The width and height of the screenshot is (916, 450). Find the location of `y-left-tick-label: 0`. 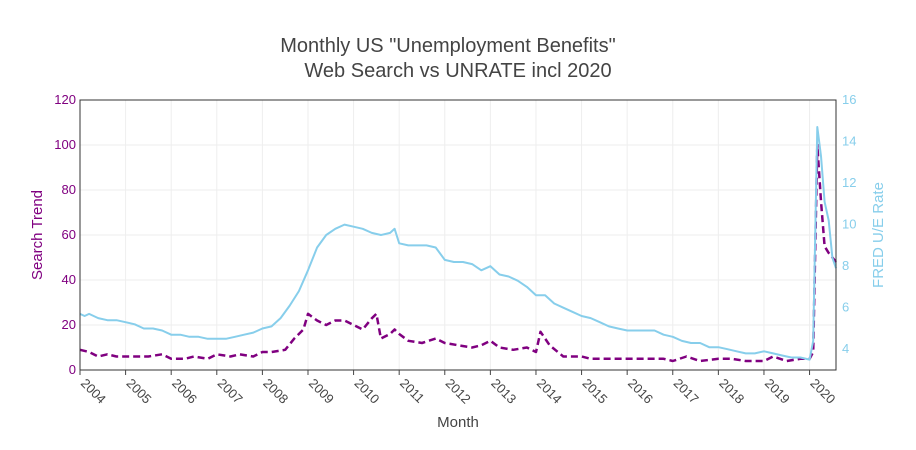

y-left-tick-label: 0 is located at coordinates (72, 369).